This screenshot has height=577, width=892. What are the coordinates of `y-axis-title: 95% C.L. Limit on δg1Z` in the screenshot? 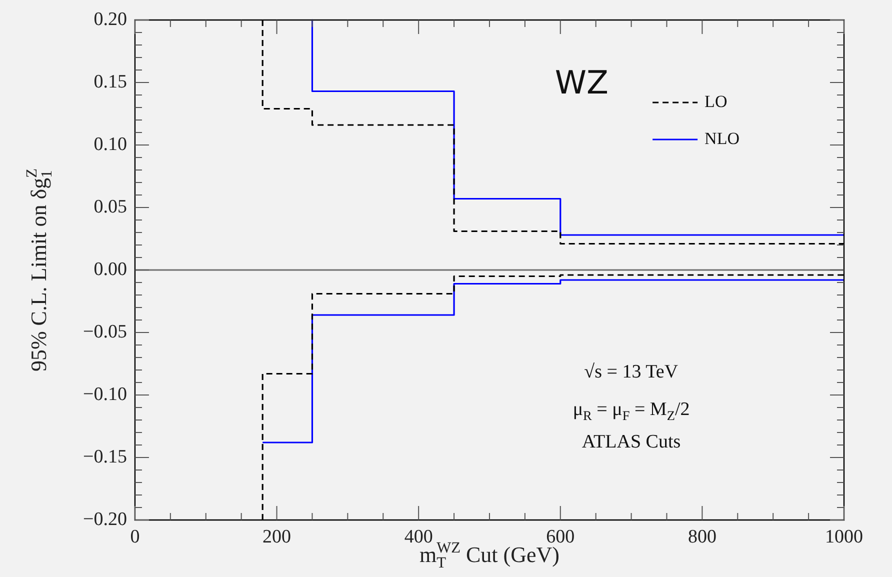 It's located at (39, 270).